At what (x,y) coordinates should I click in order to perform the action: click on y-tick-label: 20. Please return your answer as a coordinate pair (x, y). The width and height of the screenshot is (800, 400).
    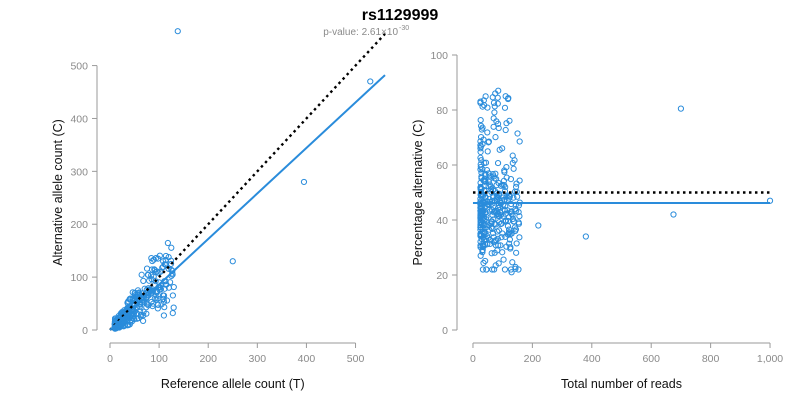
    Looking at the image, I should click on (442, 276).